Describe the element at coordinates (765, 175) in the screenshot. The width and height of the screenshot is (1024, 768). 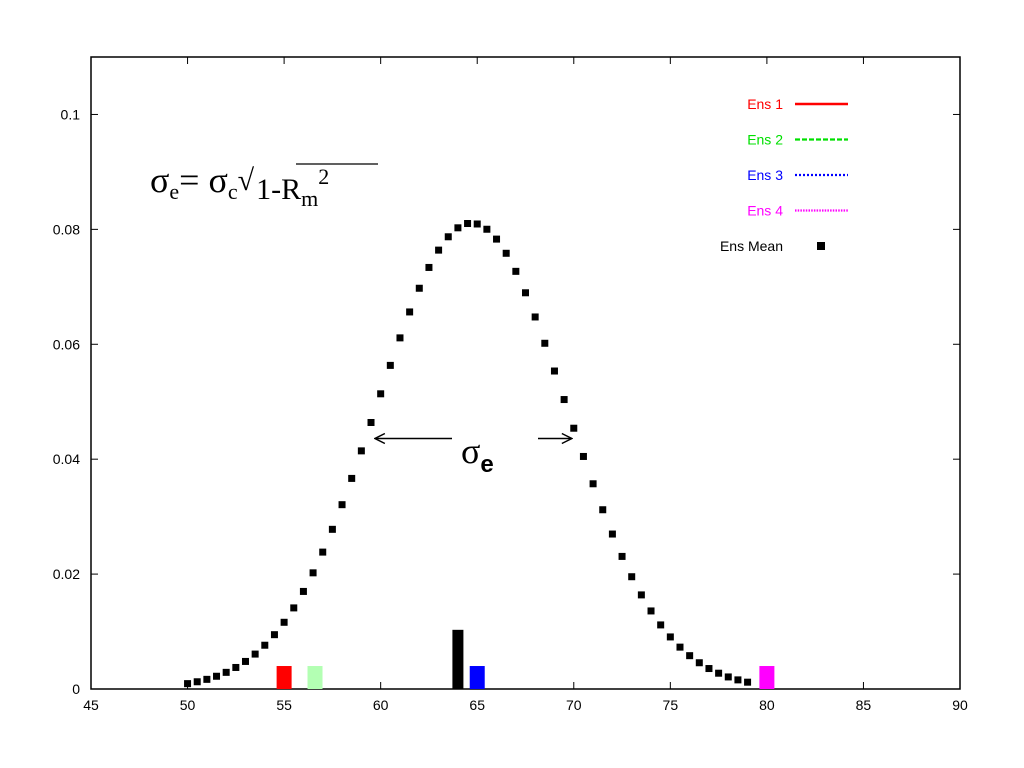
I see `legend-label: Ens 3` at that location.